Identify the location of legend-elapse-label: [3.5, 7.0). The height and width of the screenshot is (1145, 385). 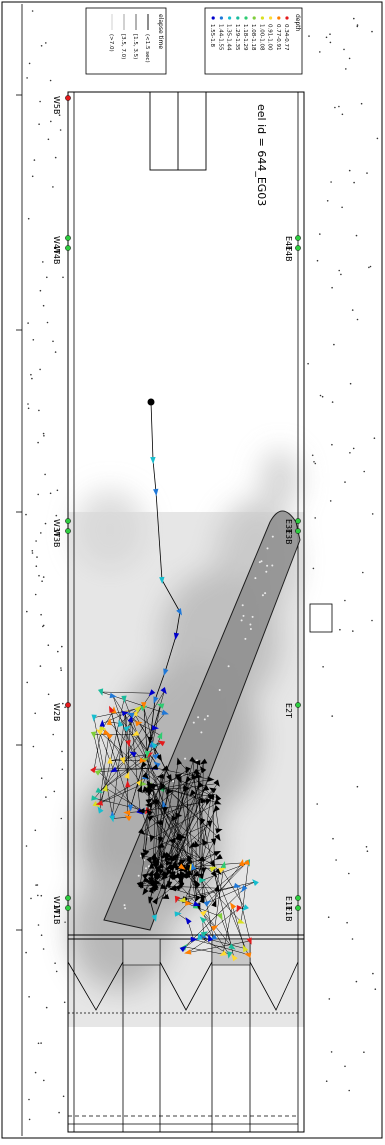
(123, 46).